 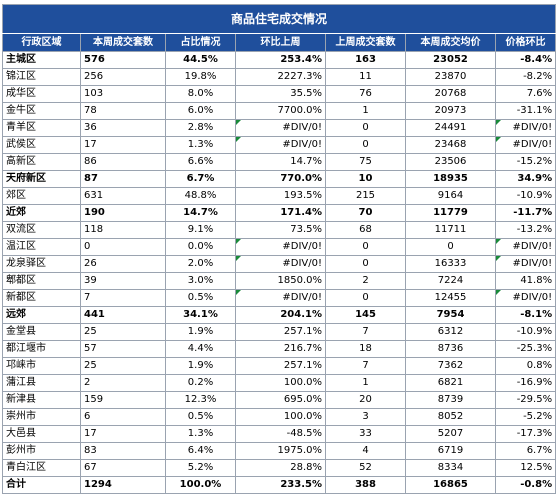 I want to click on table-cell: 9.1%, so click(x=200, y=230).